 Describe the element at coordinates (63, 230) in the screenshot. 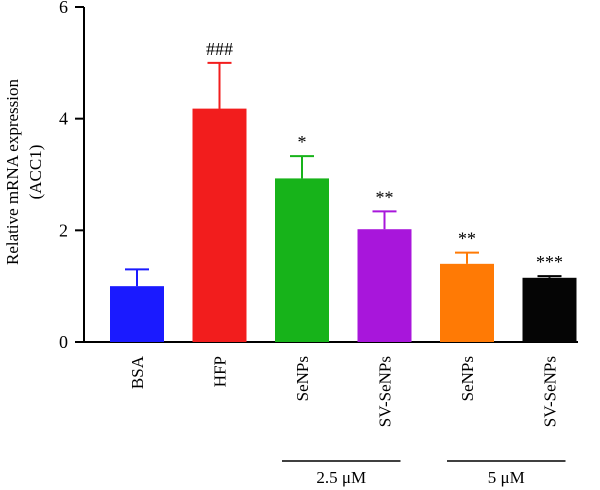

I see `y-tick-label: 2` at that location.